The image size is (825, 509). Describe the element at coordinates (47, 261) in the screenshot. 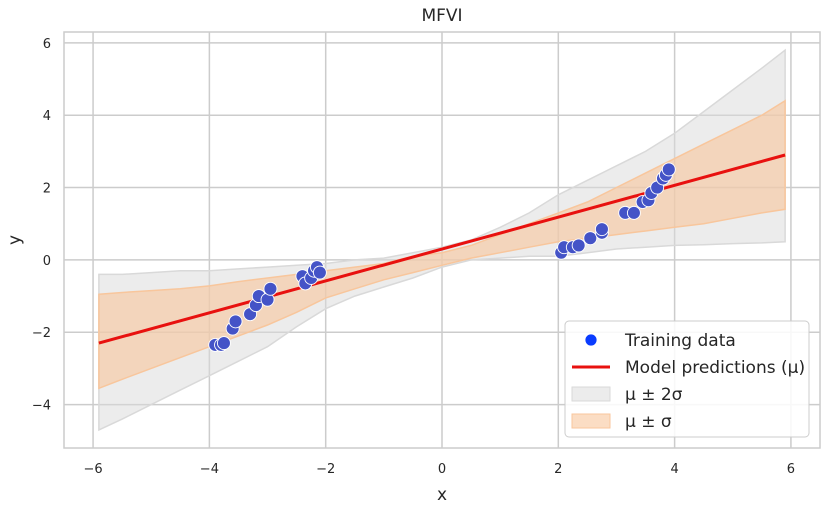

I see `y-tick-label: 0` at that location.